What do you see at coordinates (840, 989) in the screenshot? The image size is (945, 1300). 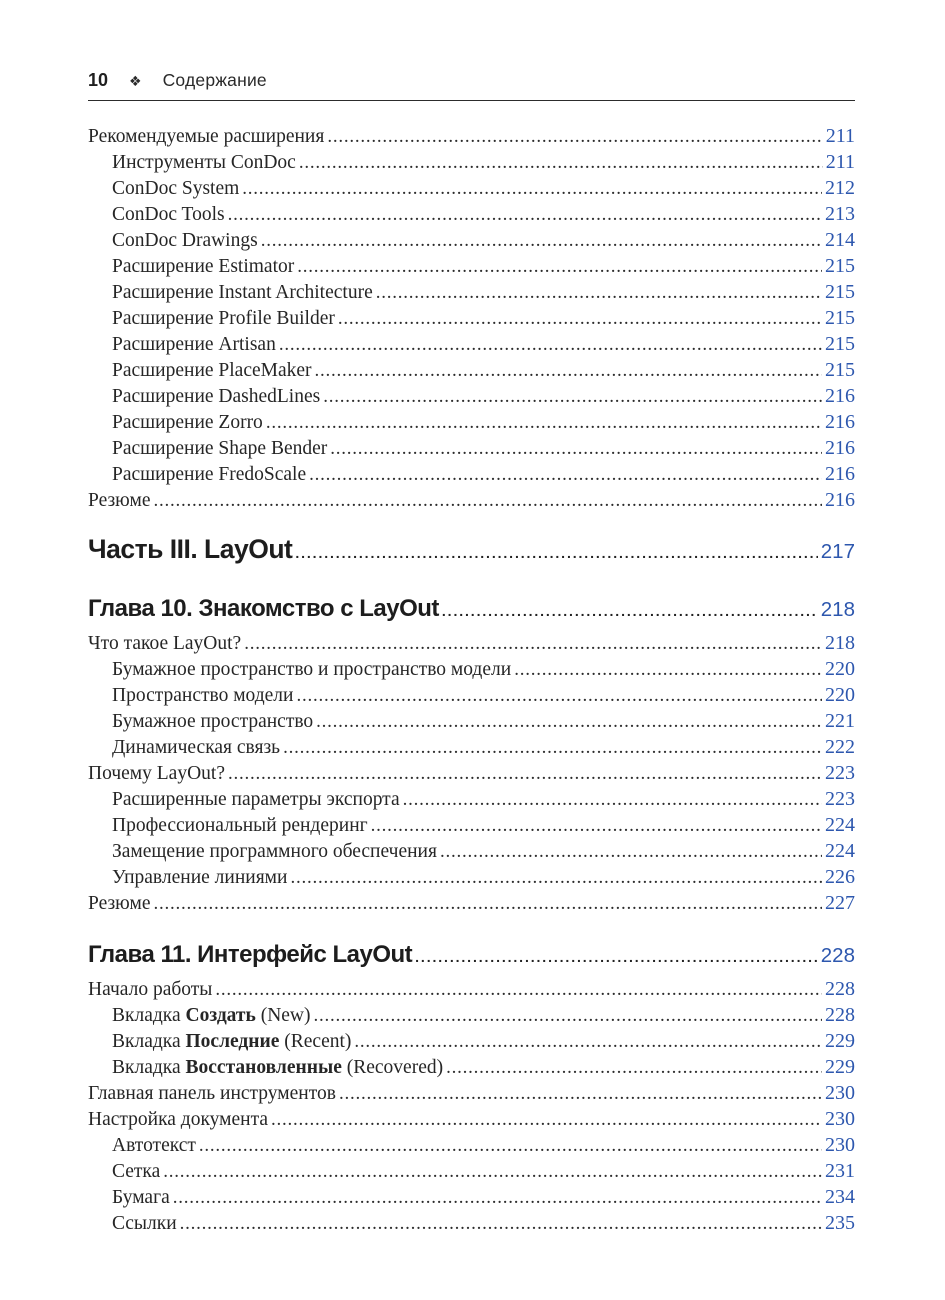 I see `toc-entry-page: 228` at bounding box center [840, 989].